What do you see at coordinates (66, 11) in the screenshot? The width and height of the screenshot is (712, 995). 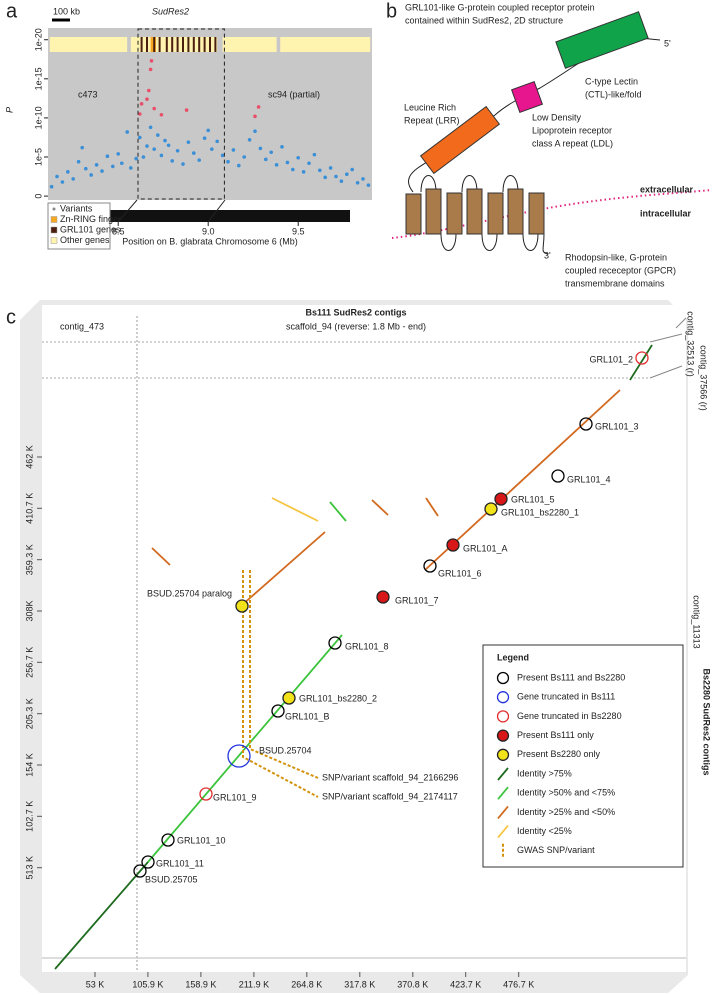 I see `scale-label: 100 kb` at bounding box center [66, 11].